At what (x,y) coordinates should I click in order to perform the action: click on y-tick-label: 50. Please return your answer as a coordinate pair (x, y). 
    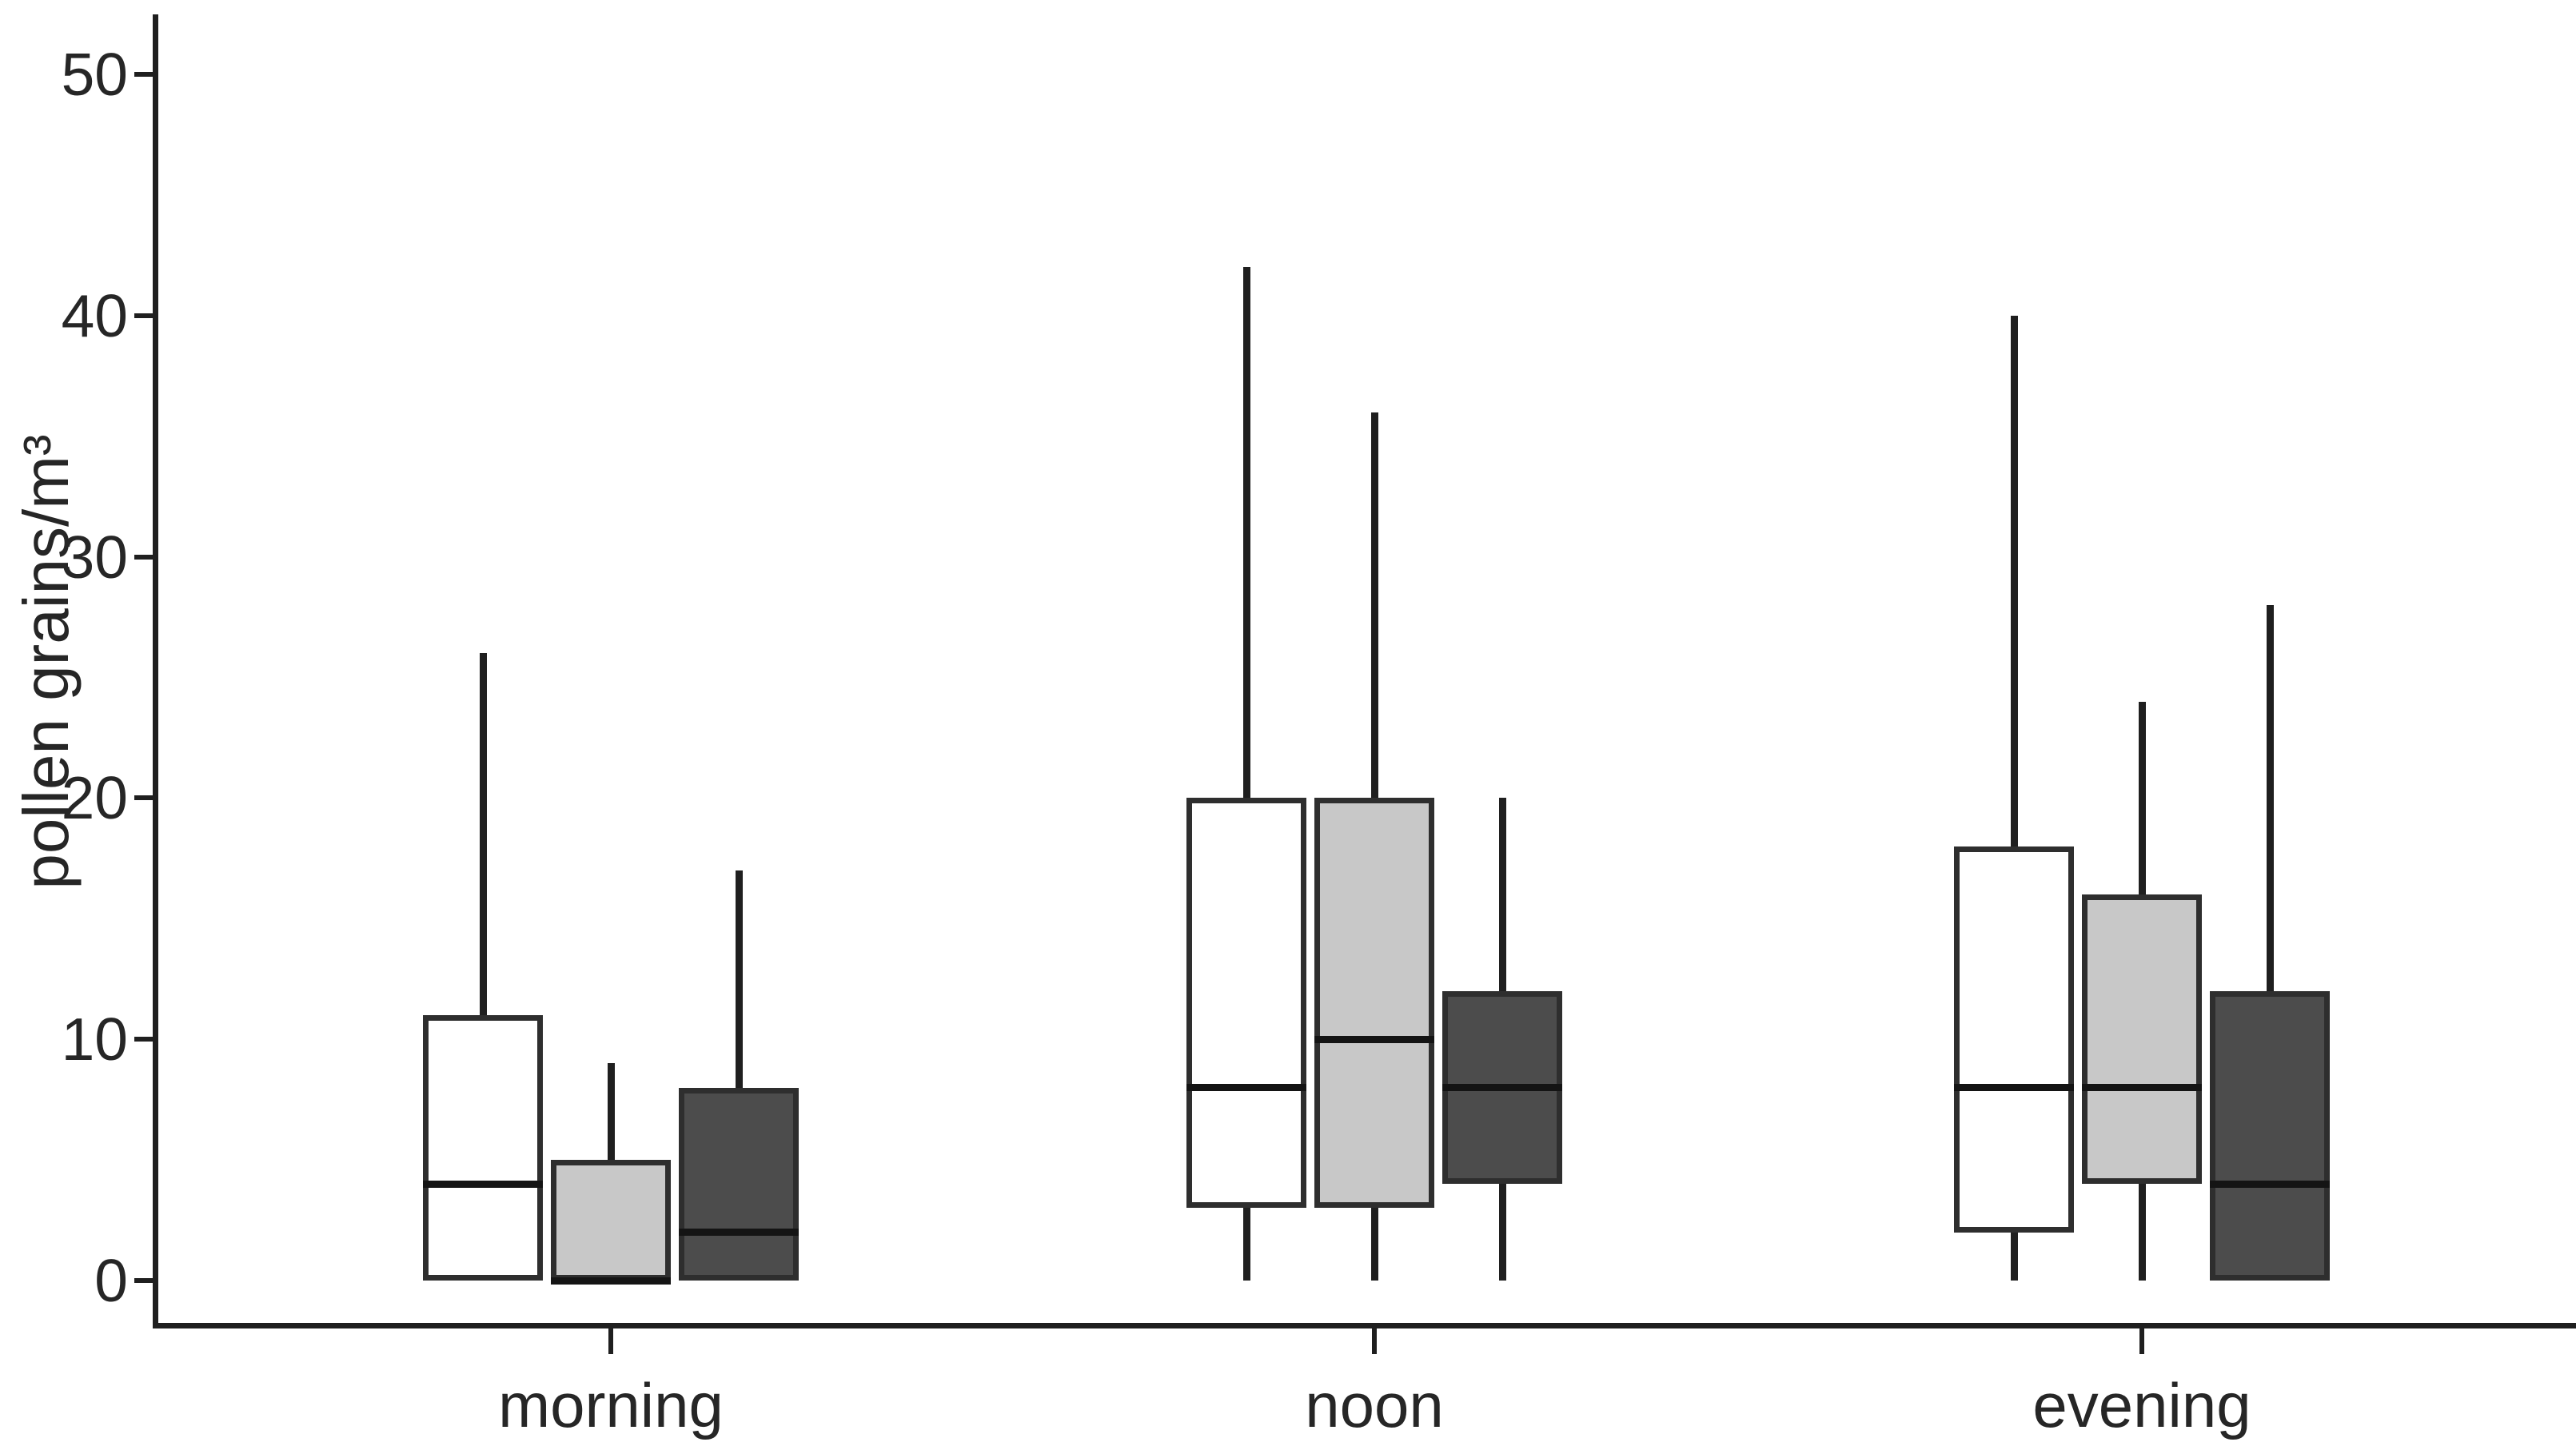
    Looking at the image, I should click on (94, 74).